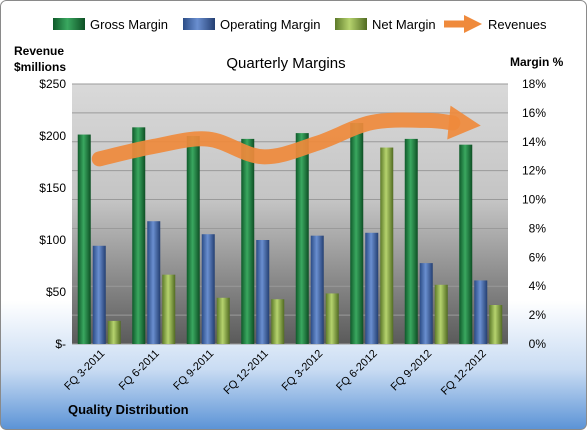  I want to click on legend-swatch-net-margin, so click(351, 24).